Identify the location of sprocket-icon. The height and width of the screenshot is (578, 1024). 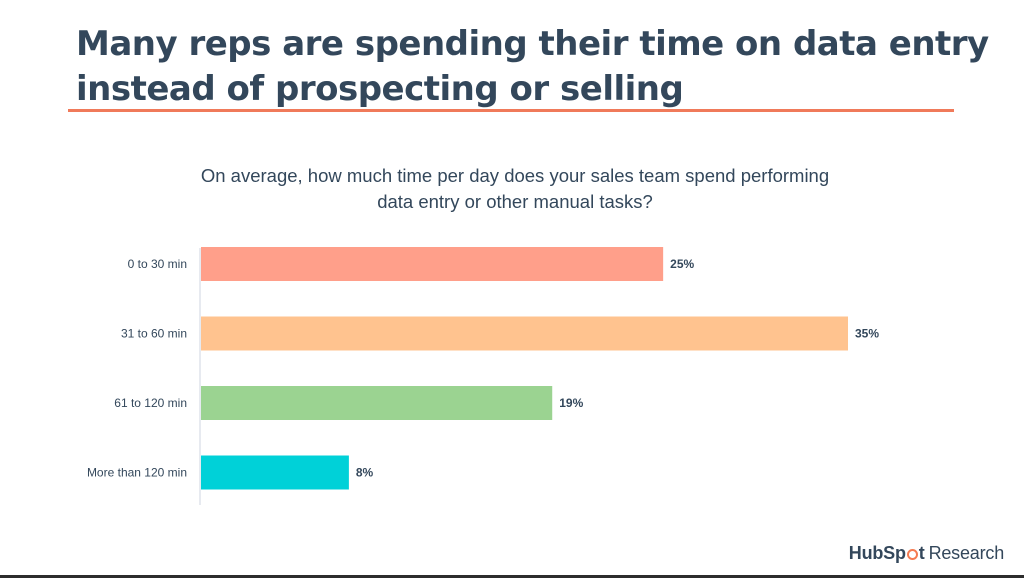
(912, 554).